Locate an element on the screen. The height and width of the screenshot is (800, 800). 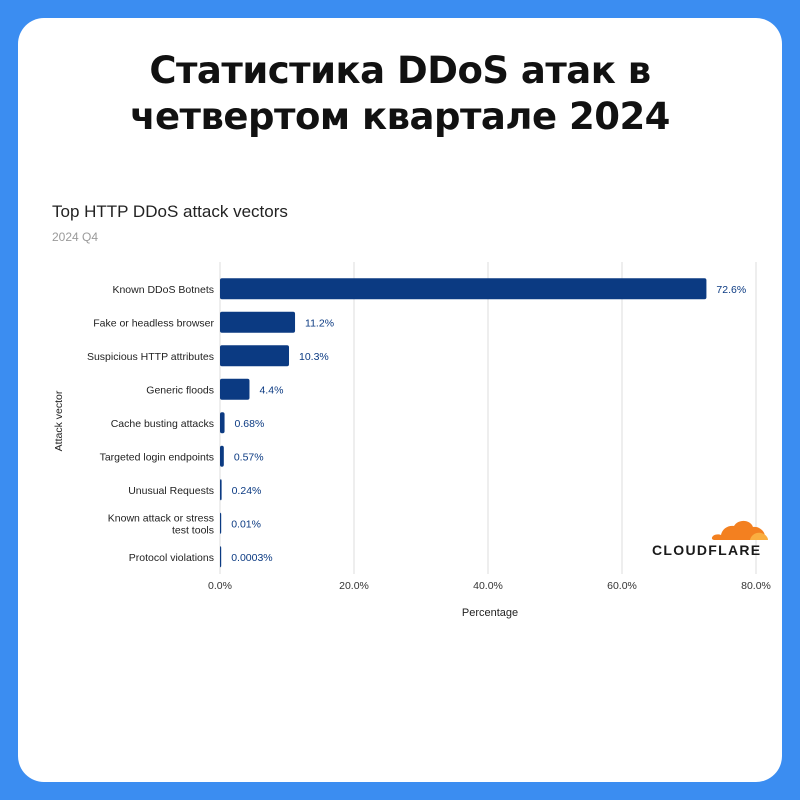
category-label: Known DDoS Botnets is located at coordinates (163, 290).